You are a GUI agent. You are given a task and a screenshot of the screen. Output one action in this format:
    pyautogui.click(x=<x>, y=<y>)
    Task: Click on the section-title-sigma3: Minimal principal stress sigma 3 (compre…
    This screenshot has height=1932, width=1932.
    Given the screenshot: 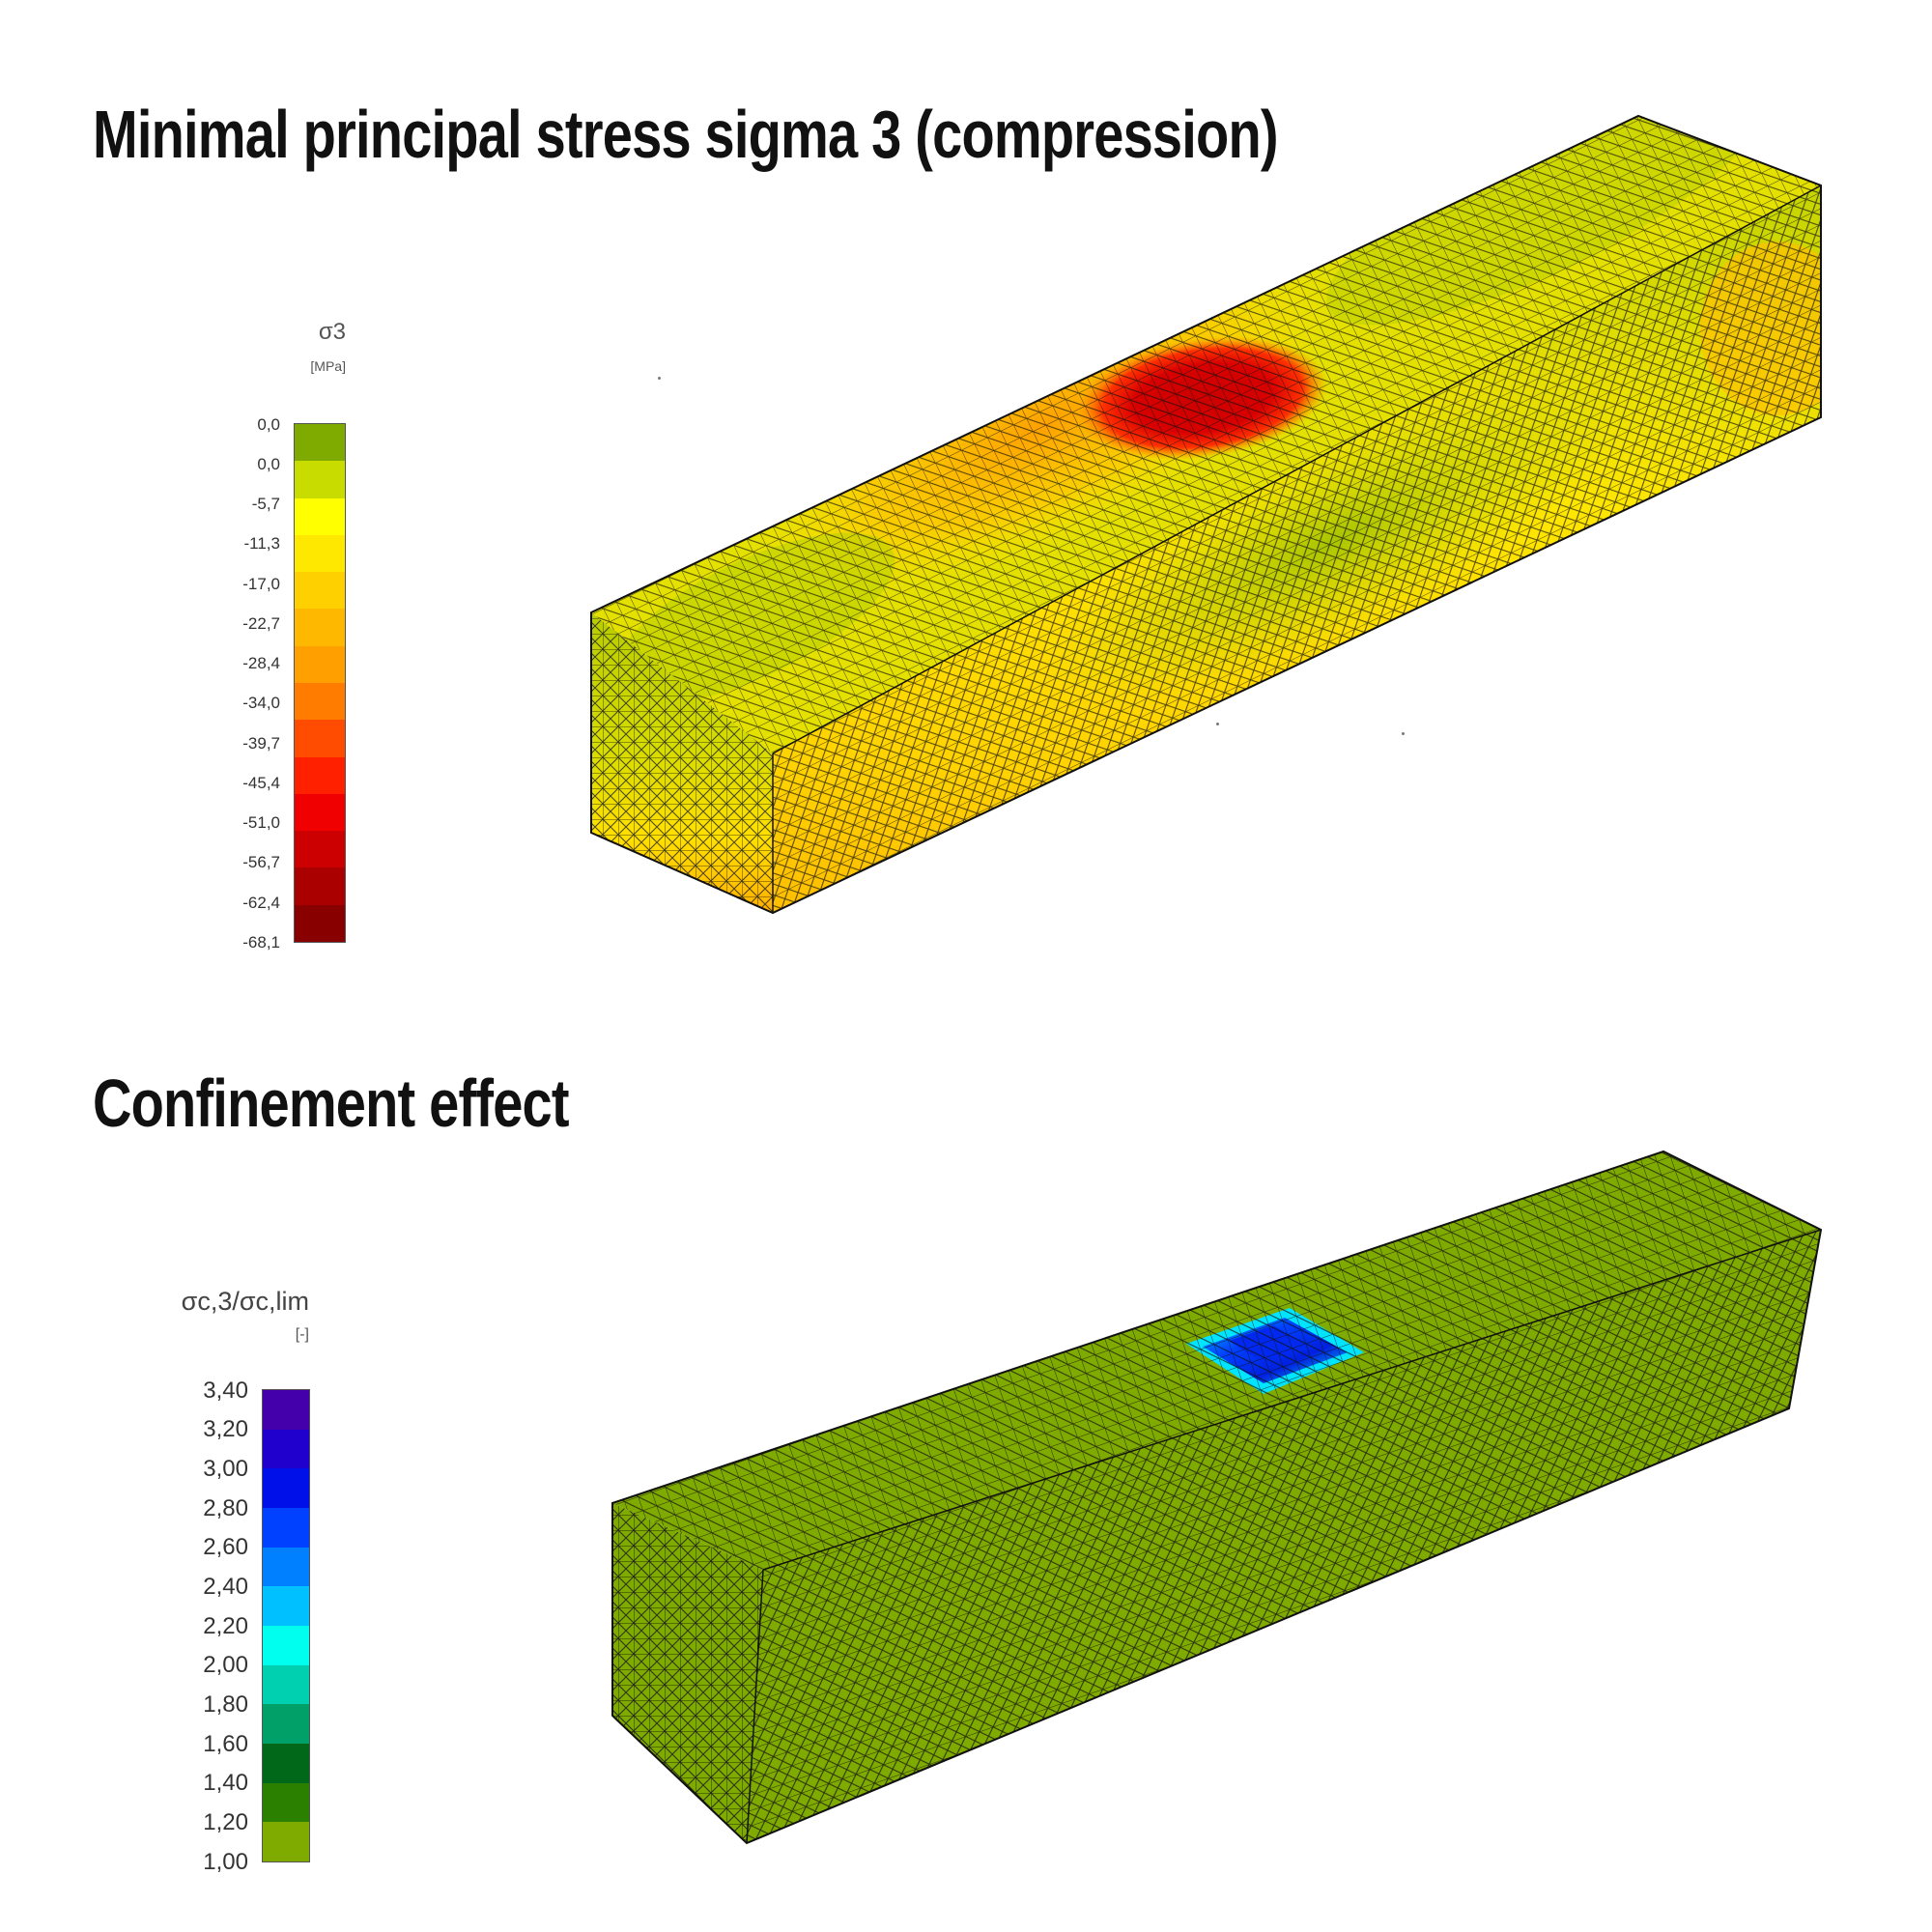 What is the action you would take?
    pyautogui.click(x=686, y=134)
    